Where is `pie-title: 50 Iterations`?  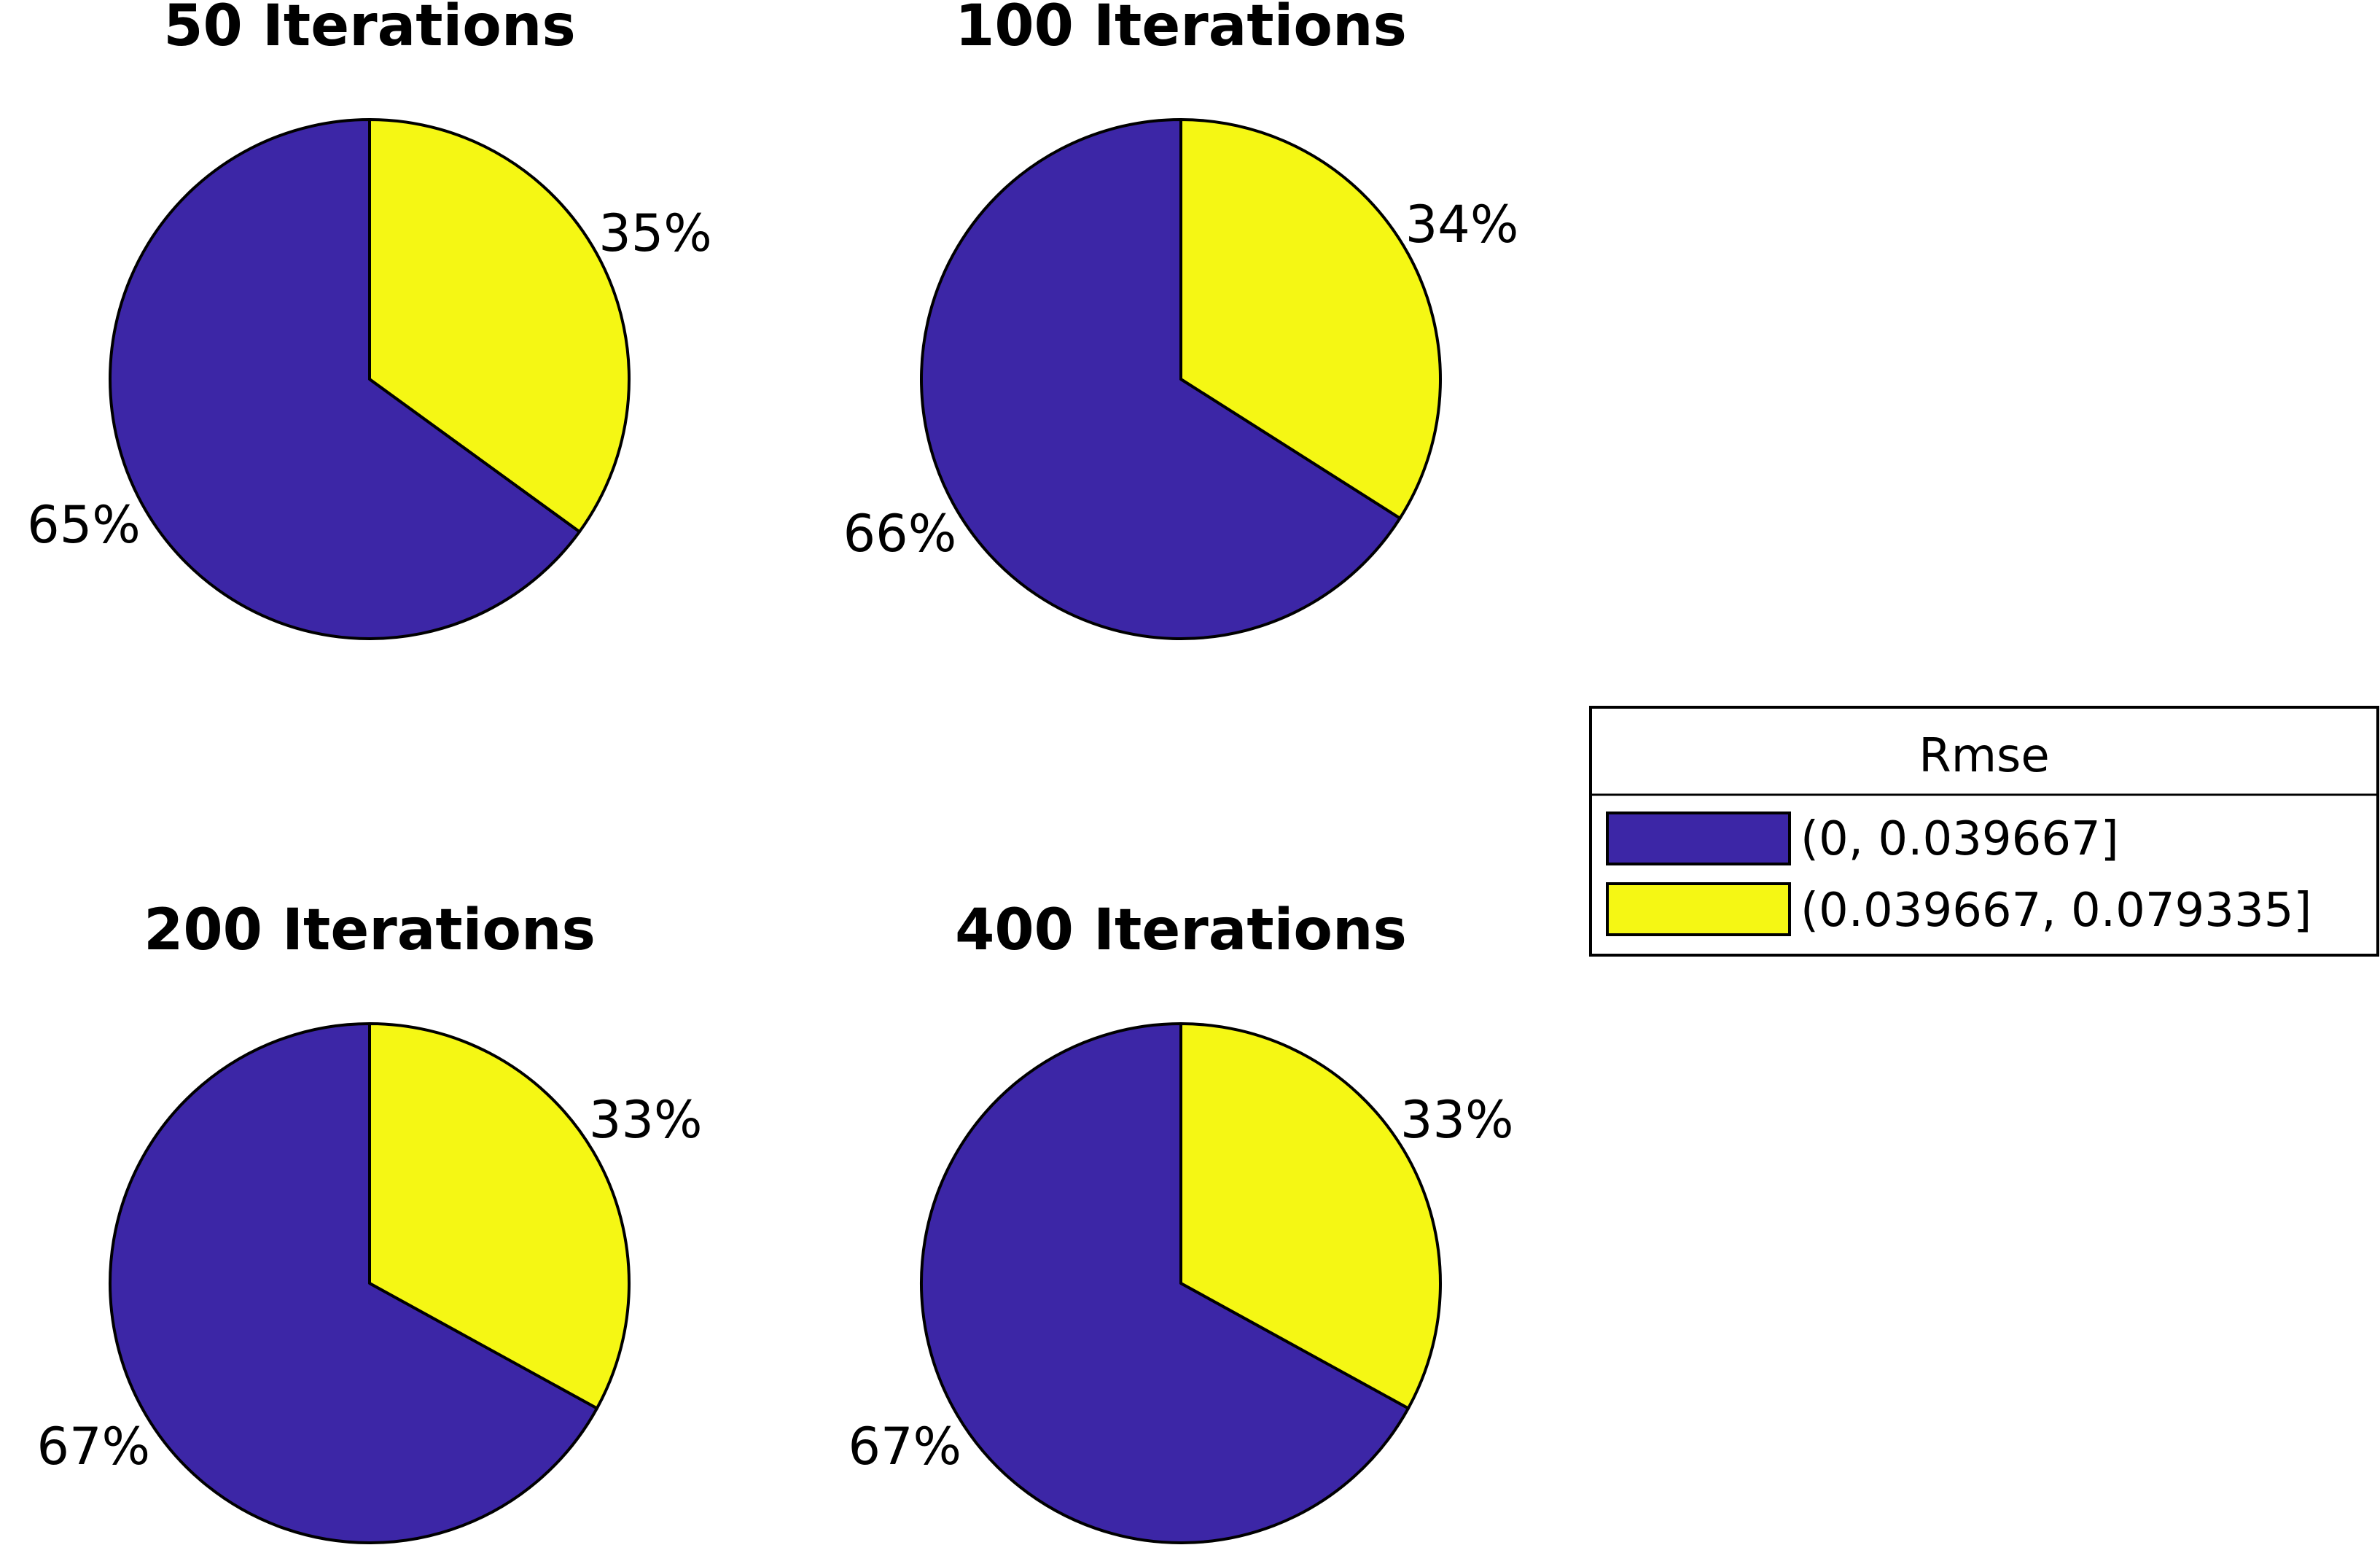
pie-title: 50 Iterations is located at coordinates (369, 29).